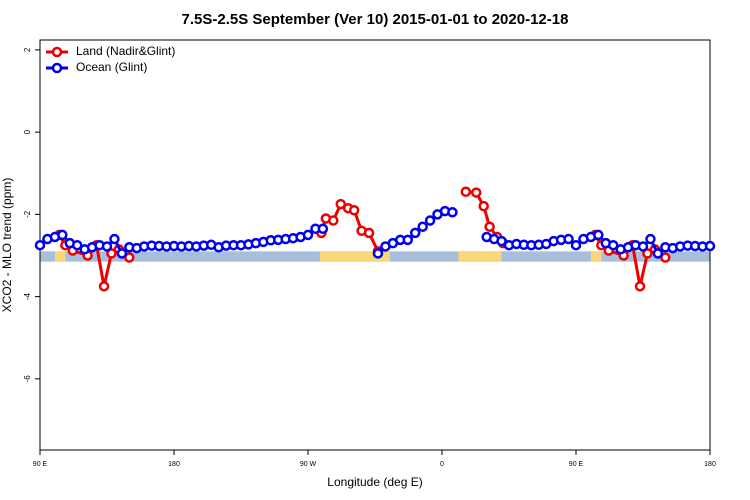 The image size is (750, 500). What do you see at coordinates (308, 464) in the screenshot?
I see `x-tick-label: 90 W` at bounding box center [308, 464].